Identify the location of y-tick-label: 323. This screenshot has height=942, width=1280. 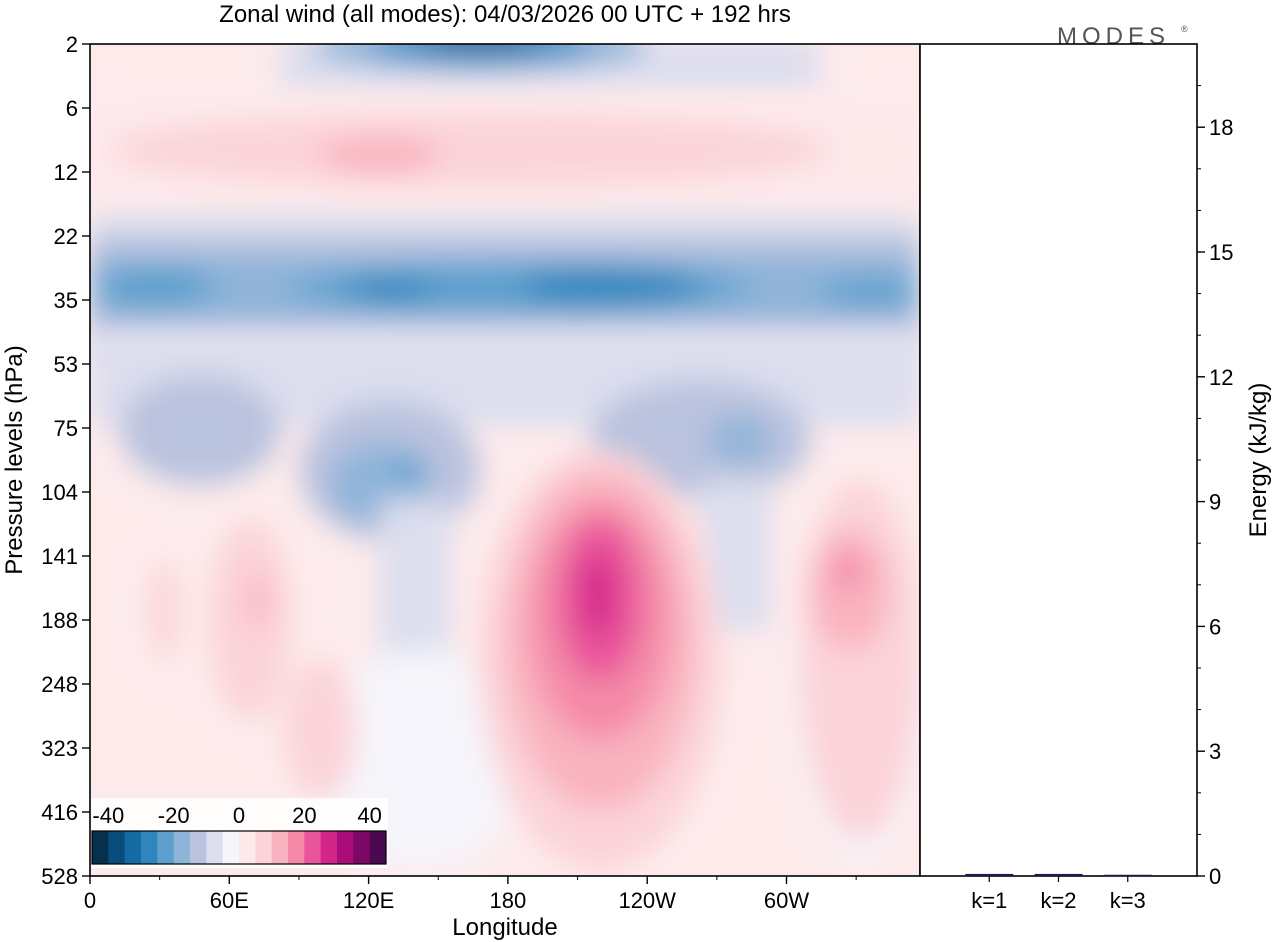
(59, 748).